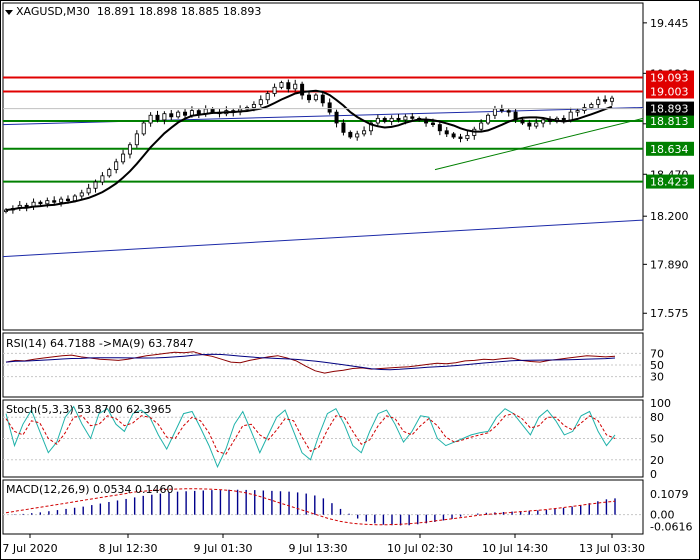 Image resolution: width=700 pixels, height=560 pixels. Describe the element at coordinates (539, 144) in the screenshot. I see `support-trend-line` at that location.